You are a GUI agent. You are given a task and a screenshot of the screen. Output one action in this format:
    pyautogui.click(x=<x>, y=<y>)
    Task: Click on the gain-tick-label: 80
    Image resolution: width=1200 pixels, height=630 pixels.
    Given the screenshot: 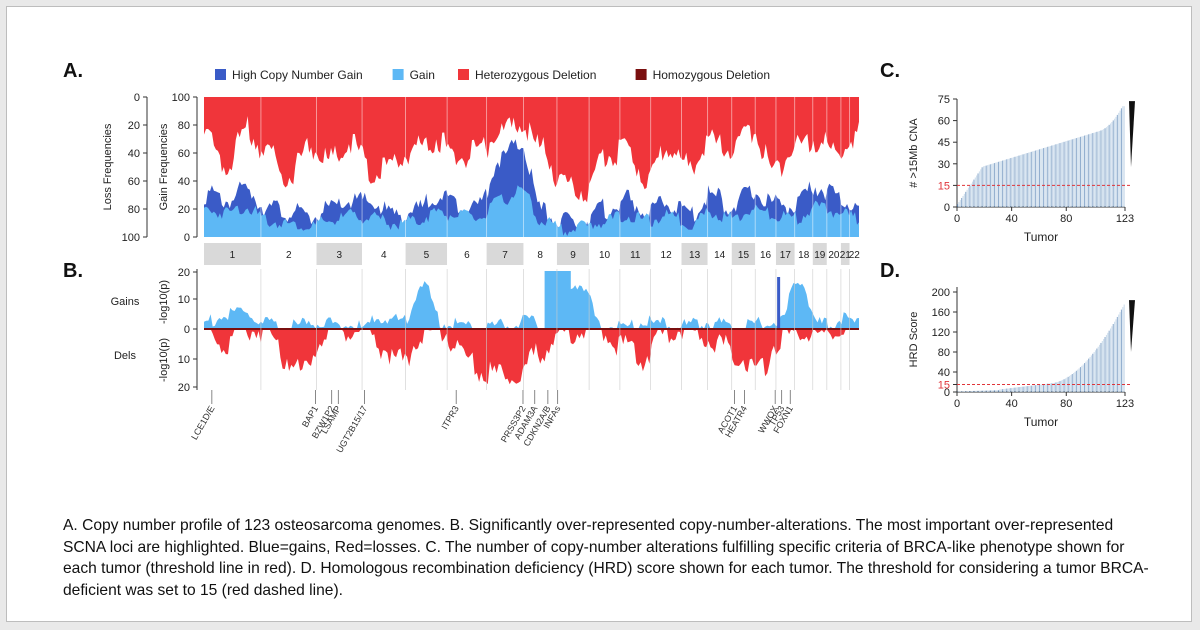 What is the action you would take?
    pyautogui.click(x=184, y=126)
    